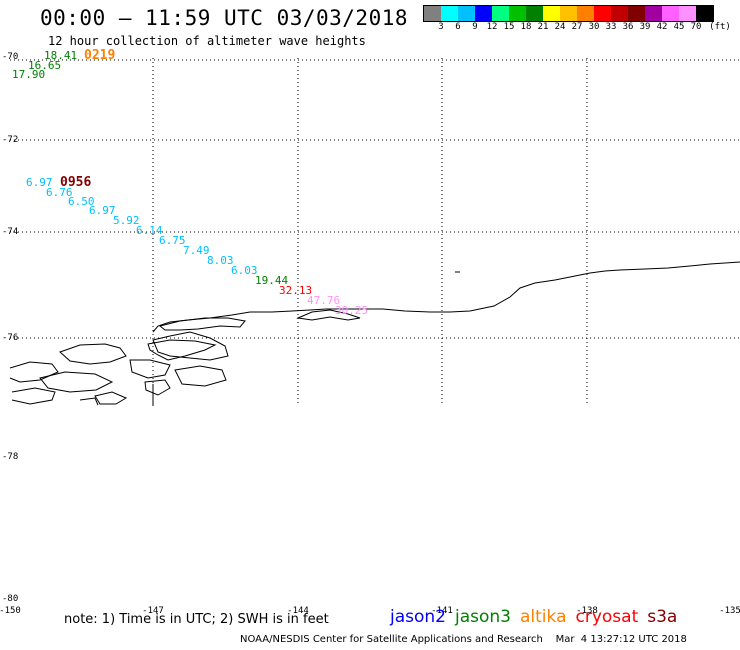 This screenshot has width=740, height=650. What do you see at coordinates (10, 599) in the screenshot?
I see `lat-label: -80` at bounding box center [10, 599].